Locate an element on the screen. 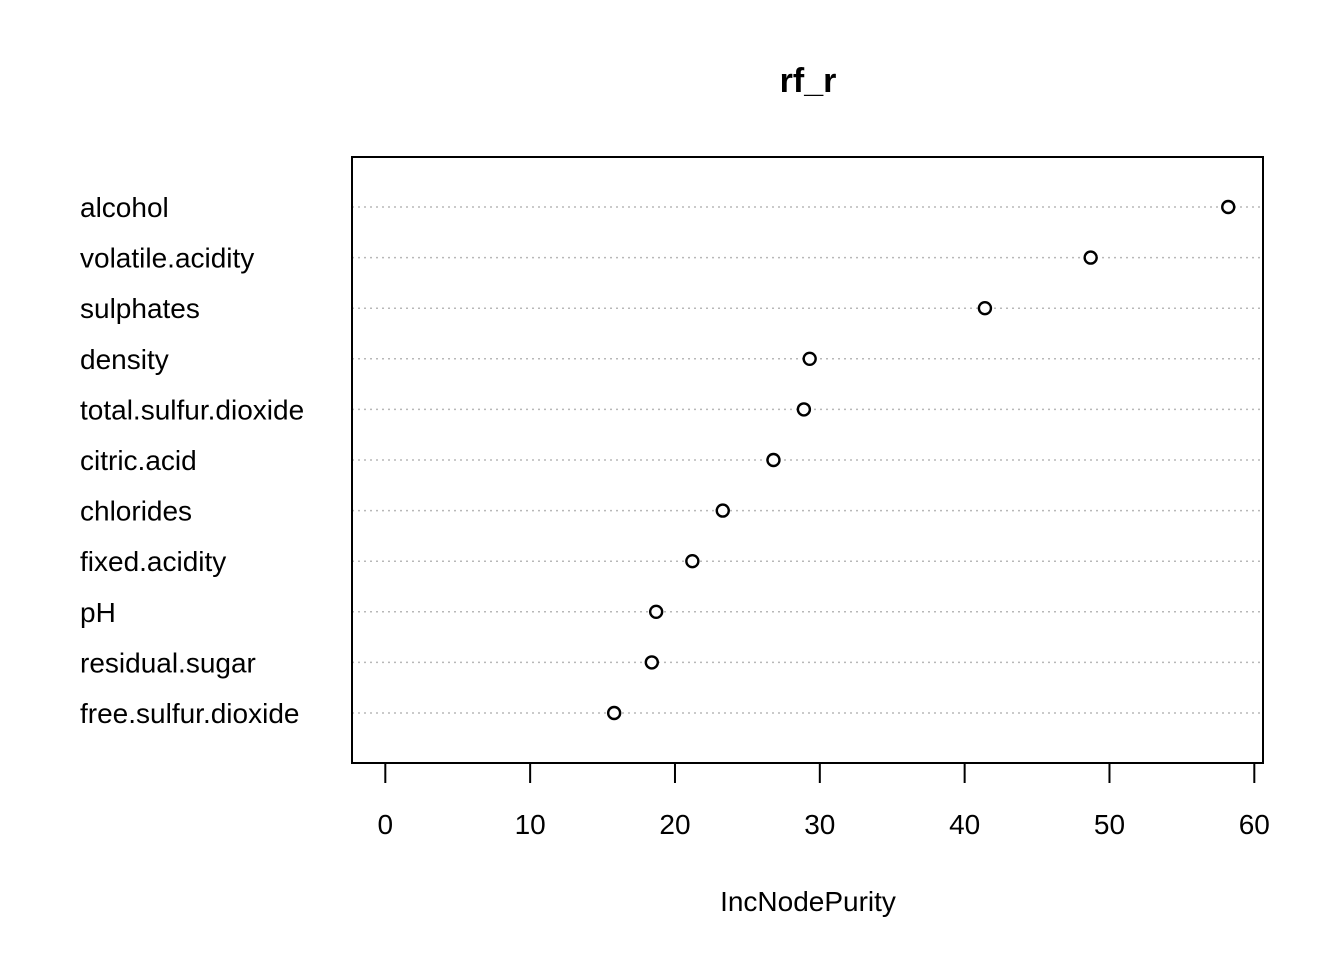 The image size is (1344, 960). x-axis: 0 10 20 30 40 50 60 is located at coordinates (824, 801).